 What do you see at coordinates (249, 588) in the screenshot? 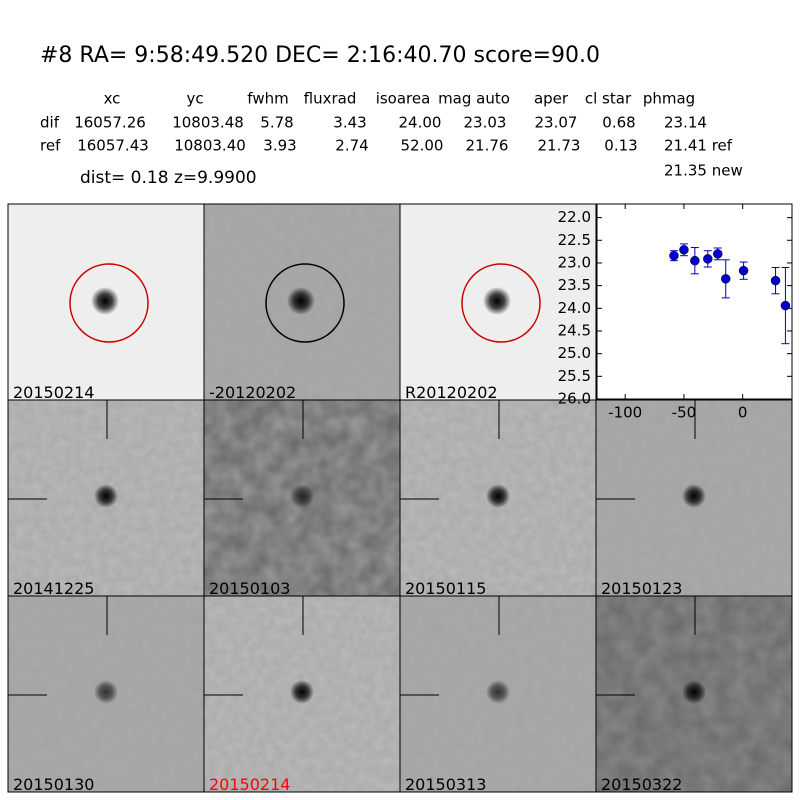
I see `image-label: 20150103` at bounding box center [249, 588].